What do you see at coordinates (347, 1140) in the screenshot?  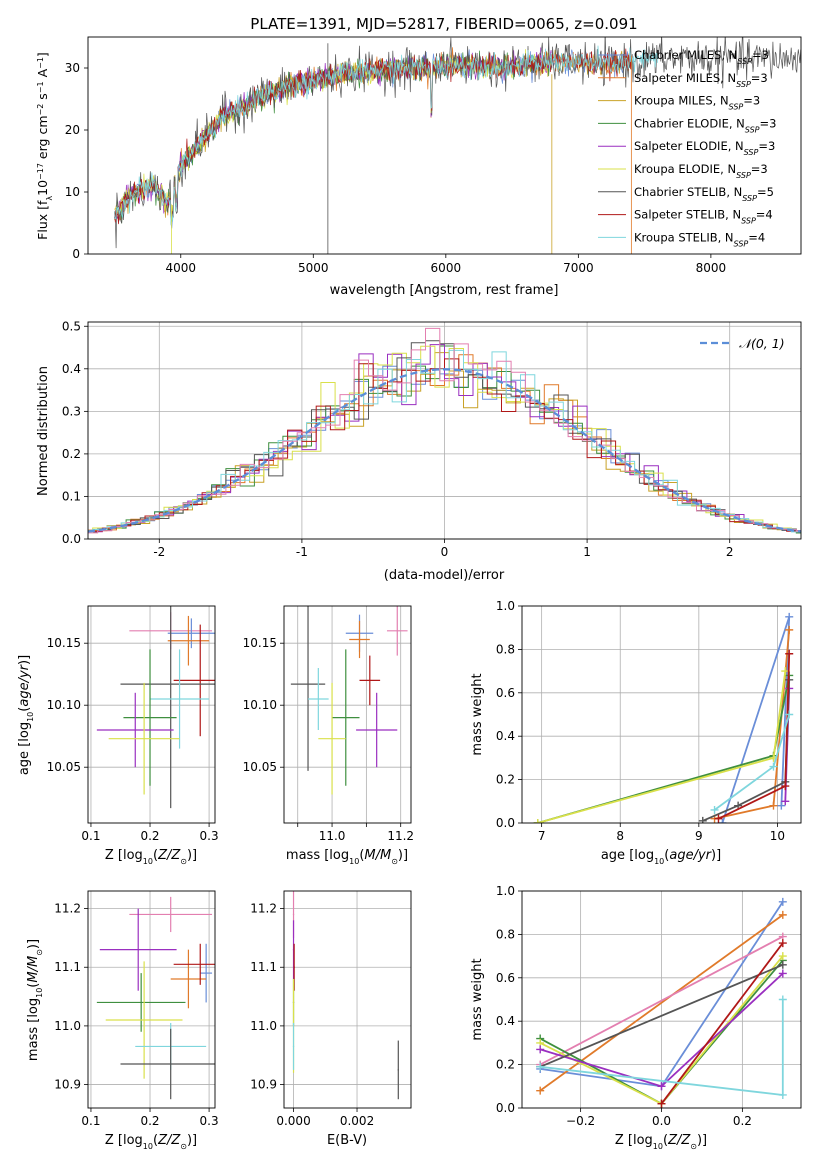 I see `x-axis-label: E(B-V)` at bounding box center [347, 1140].